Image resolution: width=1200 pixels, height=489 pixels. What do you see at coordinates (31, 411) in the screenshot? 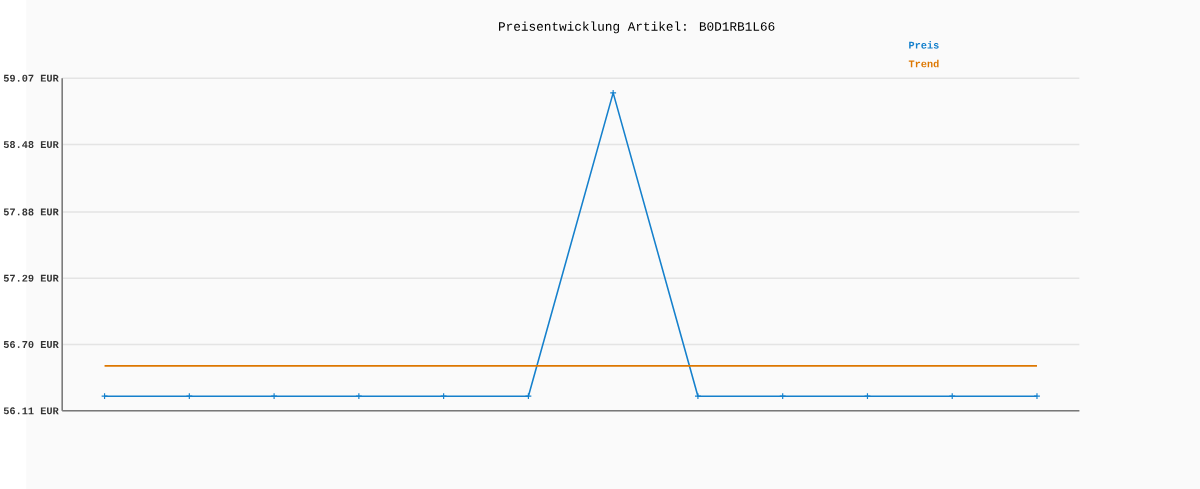
I see `y-tick-label: 56.11 EUR` at bounding box center [31, 411].